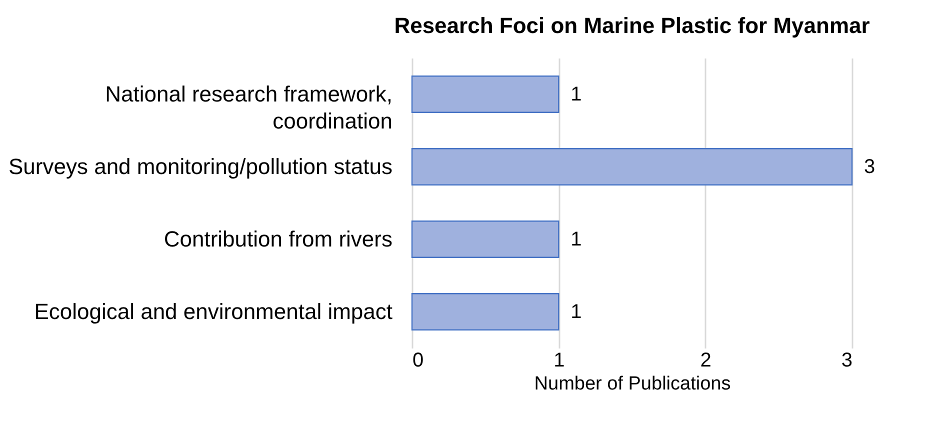  Describe the element at coordinates (200, 166) in the screenshot. I see `y-tick-label: Surveys and monitoring/pollution status` at that location.